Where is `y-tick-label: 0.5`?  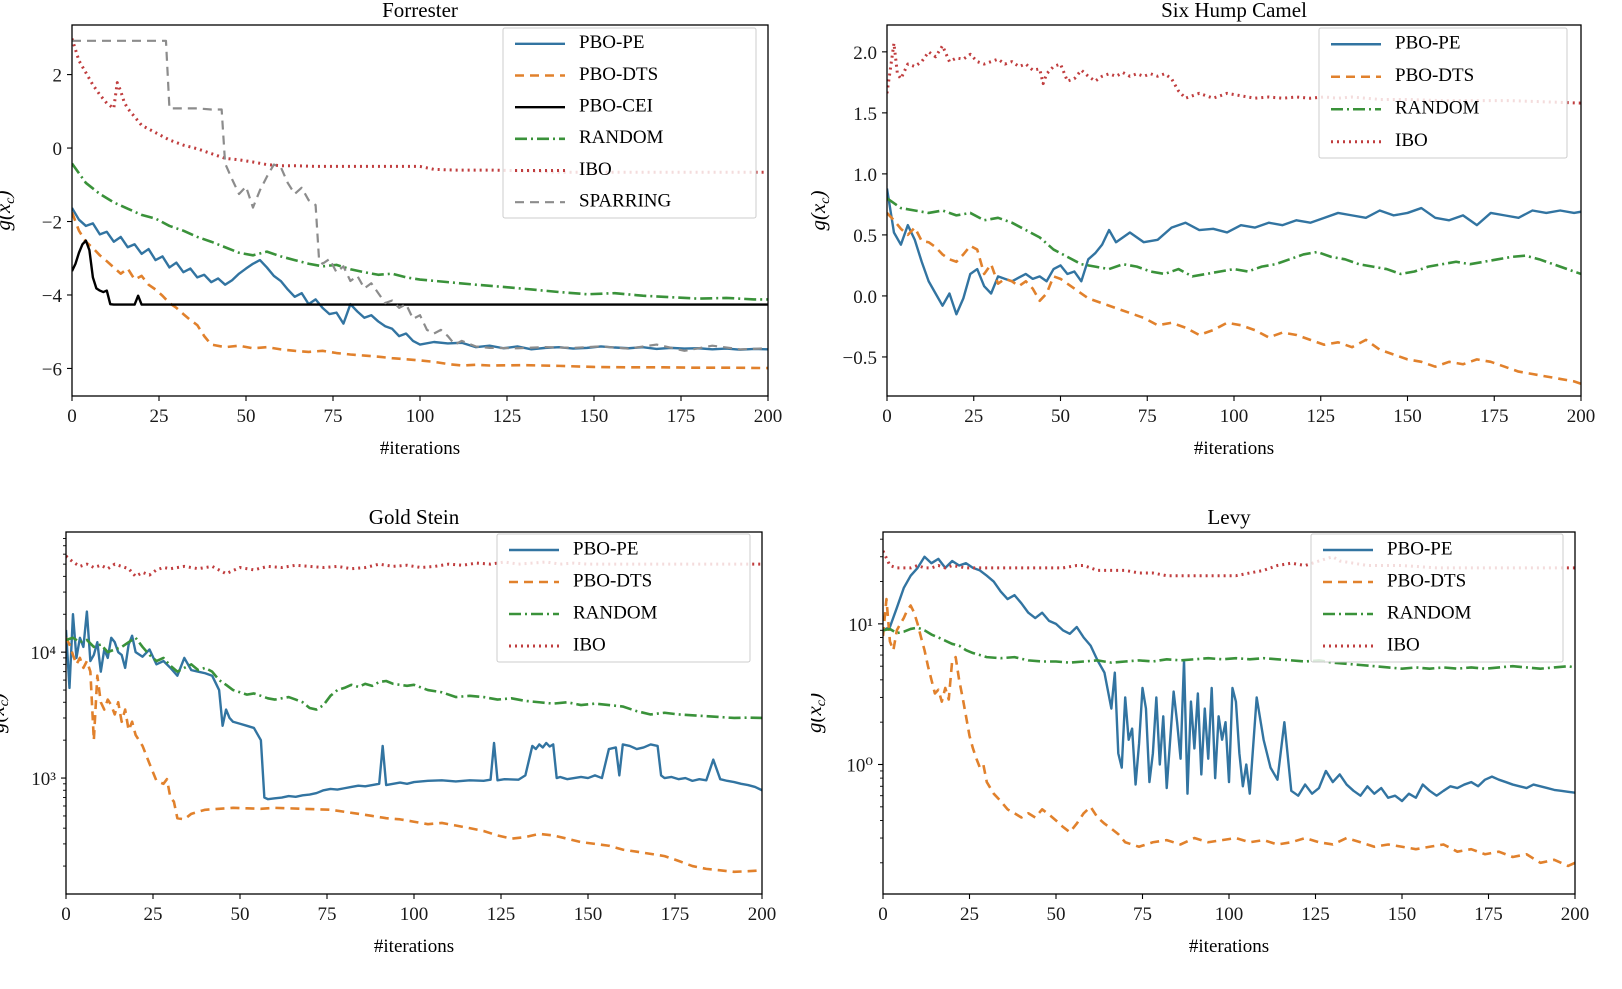
y-tick-label: 0.5 is located at coordinates (865, 236).